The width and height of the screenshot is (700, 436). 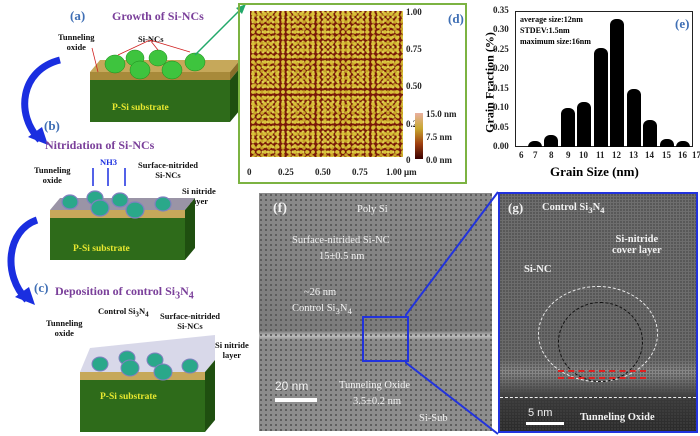 I want to click on x-tick: 13, so click(x=633, y=155).